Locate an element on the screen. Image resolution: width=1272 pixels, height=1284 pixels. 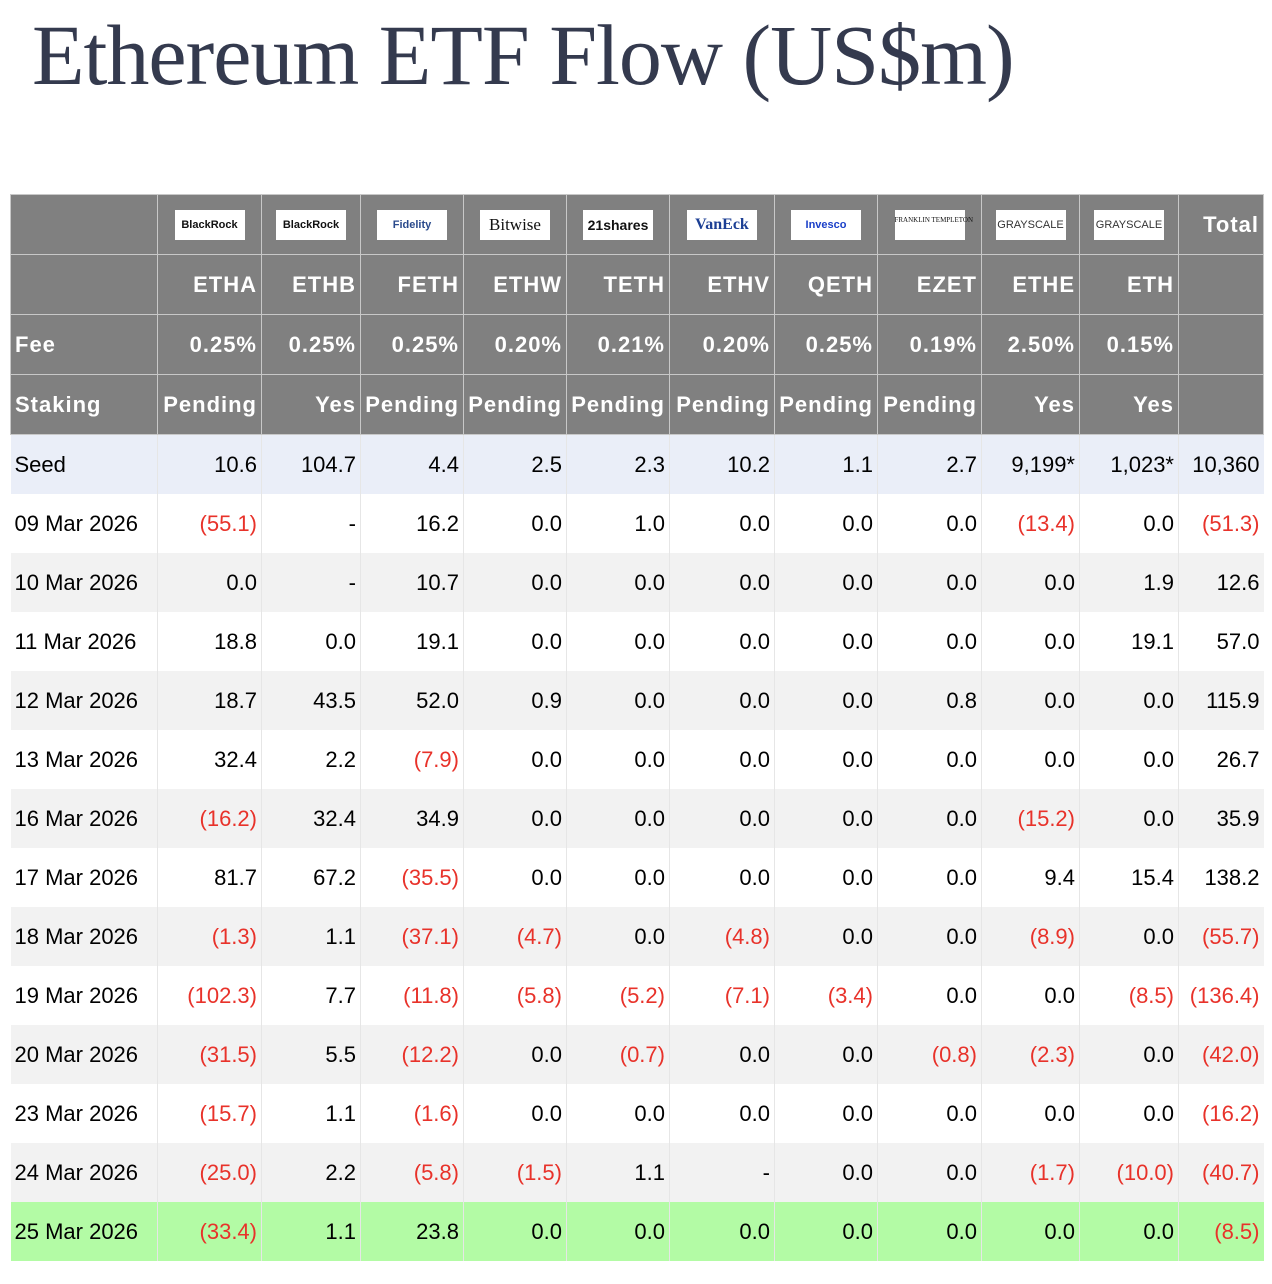
total-cell: (16.2) is located at coordinates (1221, 1113).